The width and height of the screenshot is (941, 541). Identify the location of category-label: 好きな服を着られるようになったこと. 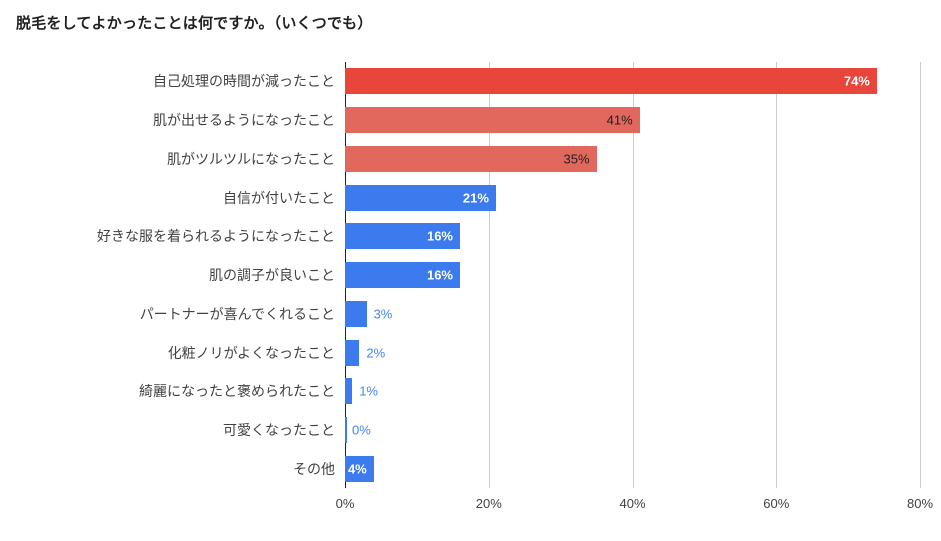
(216, 236).